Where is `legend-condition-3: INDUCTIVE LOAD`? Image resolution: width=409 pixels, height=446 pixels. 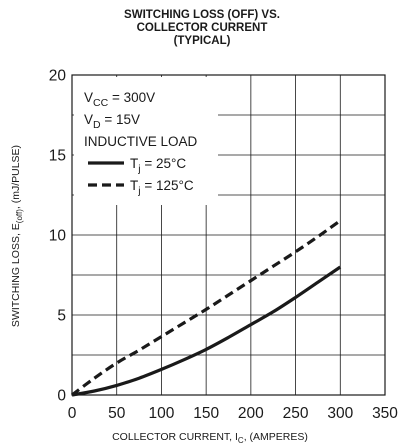
legend-condition-3: INDUCTIVE LOAD is located at coordinates (141, 141).